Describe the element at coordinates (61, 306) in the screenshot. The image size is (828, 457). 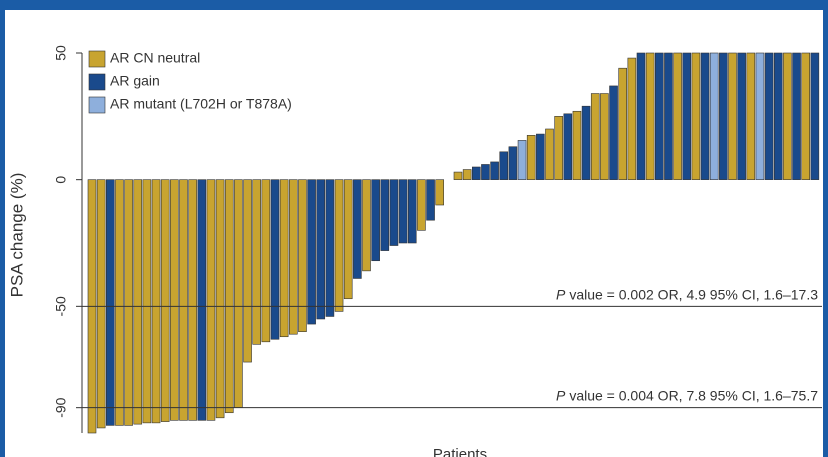
I see `y-tick-label: -50` at that location.